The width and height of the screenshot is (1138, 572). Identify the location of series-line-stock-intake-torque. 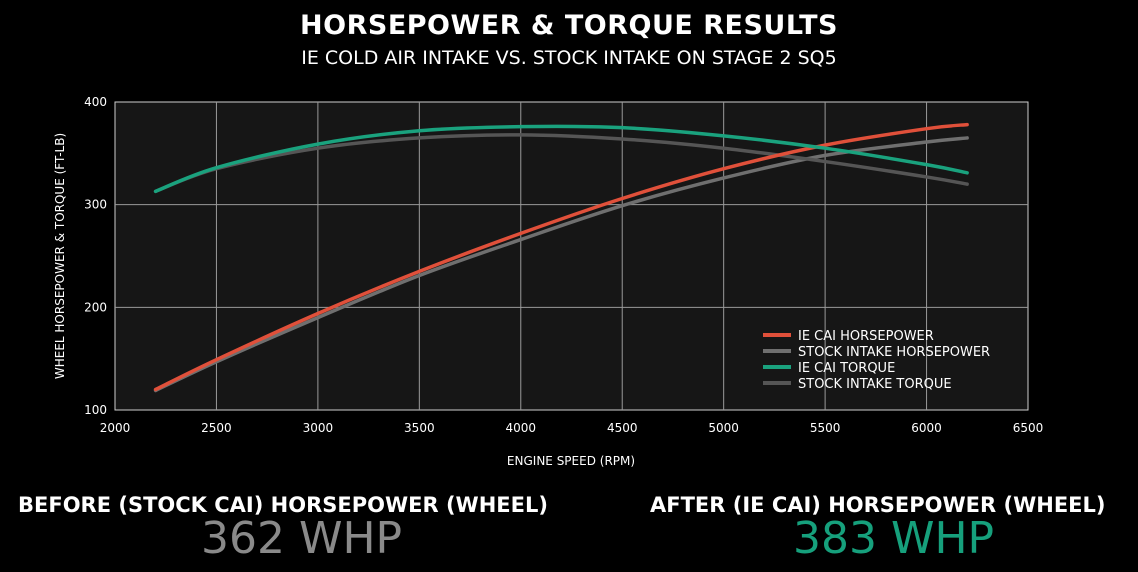
(561, 163).